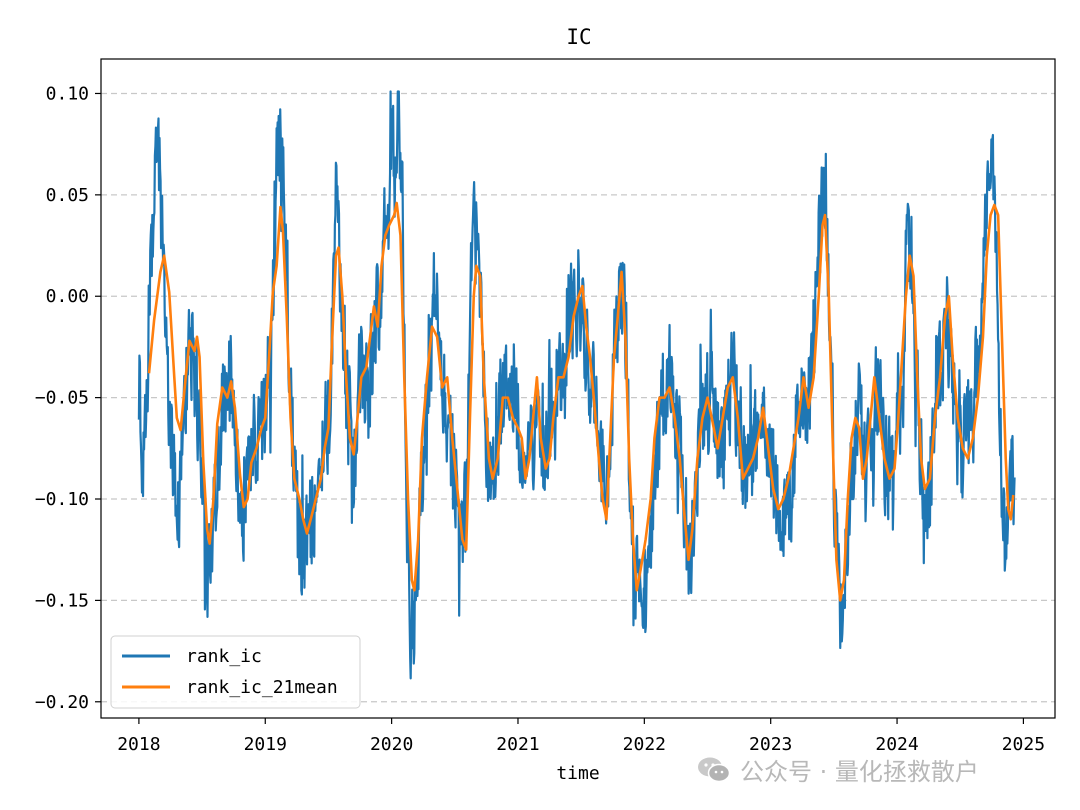  I want to click on legend-label-rank-ic: rank_ic, so click(224, 656).